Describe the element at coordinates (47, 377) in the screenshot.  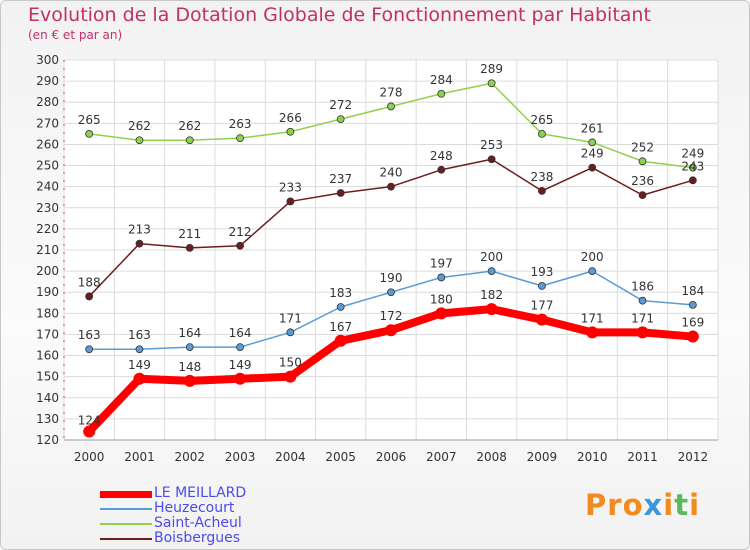
I see `y-tick-label: 150` at that location.